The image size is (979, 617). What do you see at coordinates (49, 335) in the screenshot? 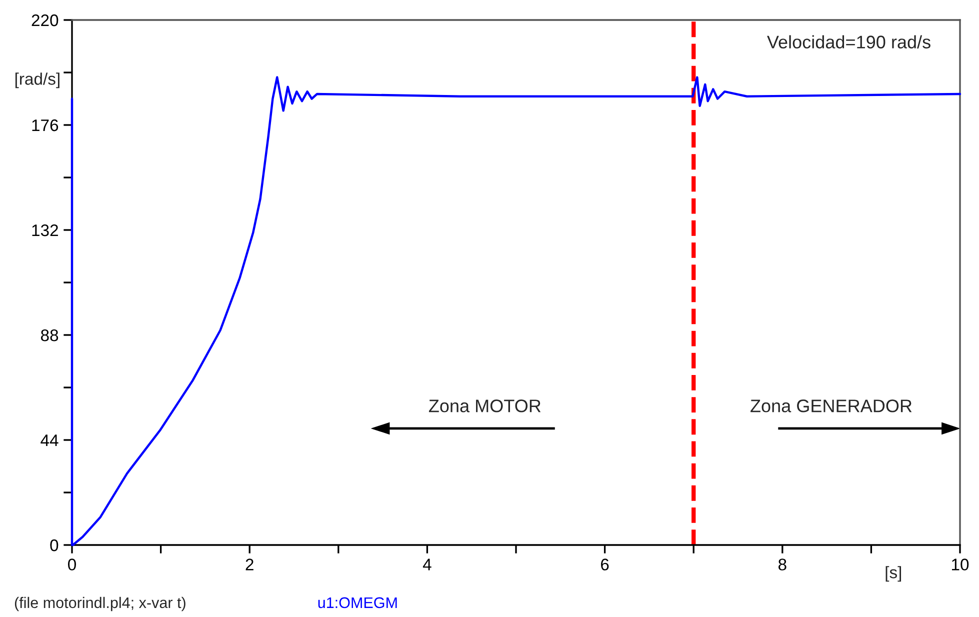
I see `y-tick-label: 88` at bounding box center [49, 335].